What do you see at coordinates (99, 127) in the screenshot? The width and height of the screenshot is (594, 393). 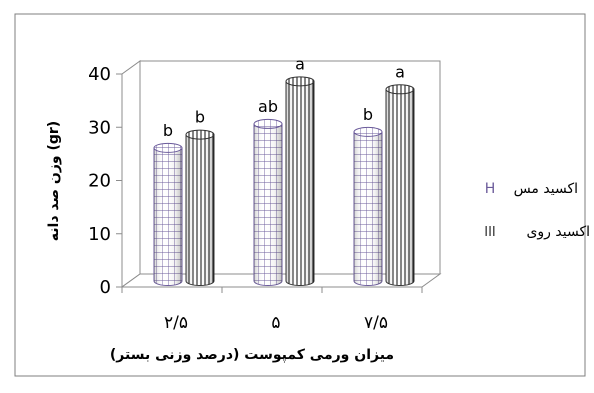 I see `y-tick-label: 30` at bounding box center [99, 127].